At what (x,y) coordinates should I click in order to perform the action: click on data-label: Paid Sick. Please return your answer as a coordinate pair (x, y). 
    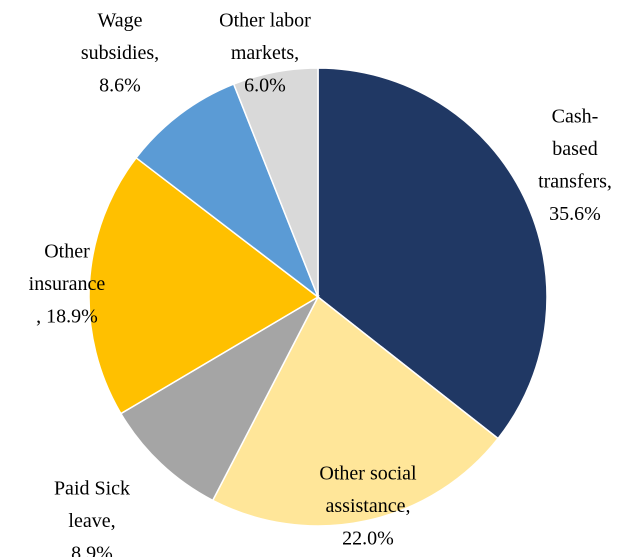
    Looking at the image, I should click on (92, 489).